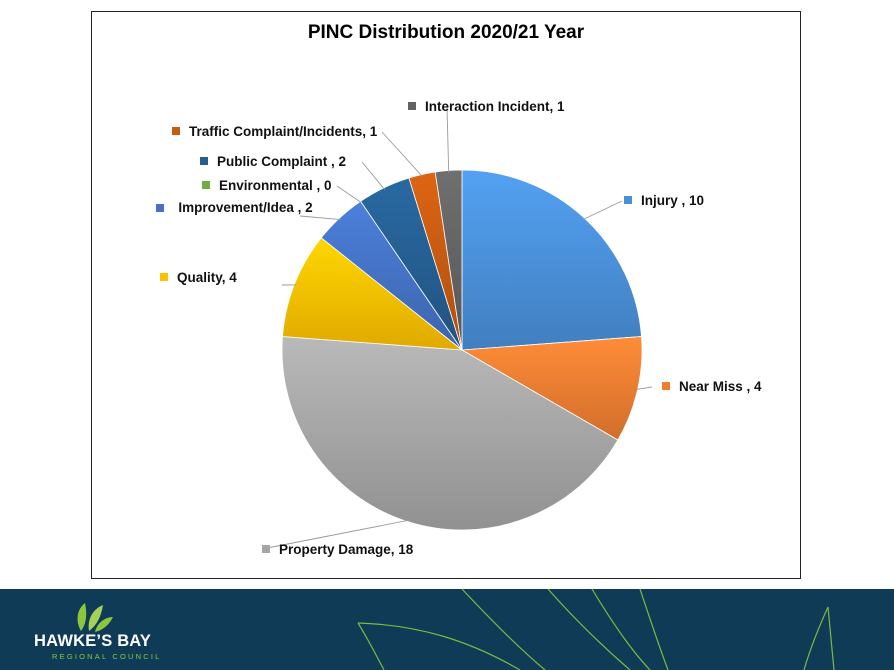  I want to click on data-label-text: Environmental , 0, so click(275, 185).